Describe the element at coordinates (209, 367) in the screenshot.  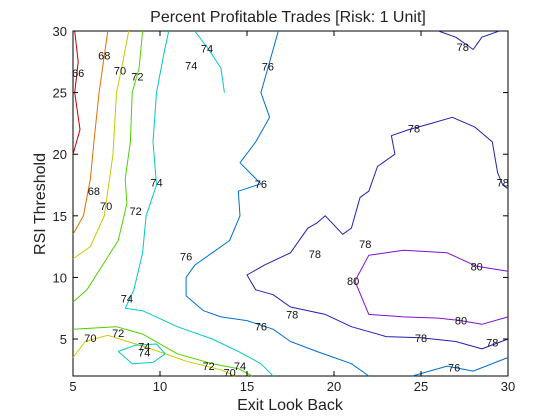
I see `contour-label-72-4: 72` at that location.